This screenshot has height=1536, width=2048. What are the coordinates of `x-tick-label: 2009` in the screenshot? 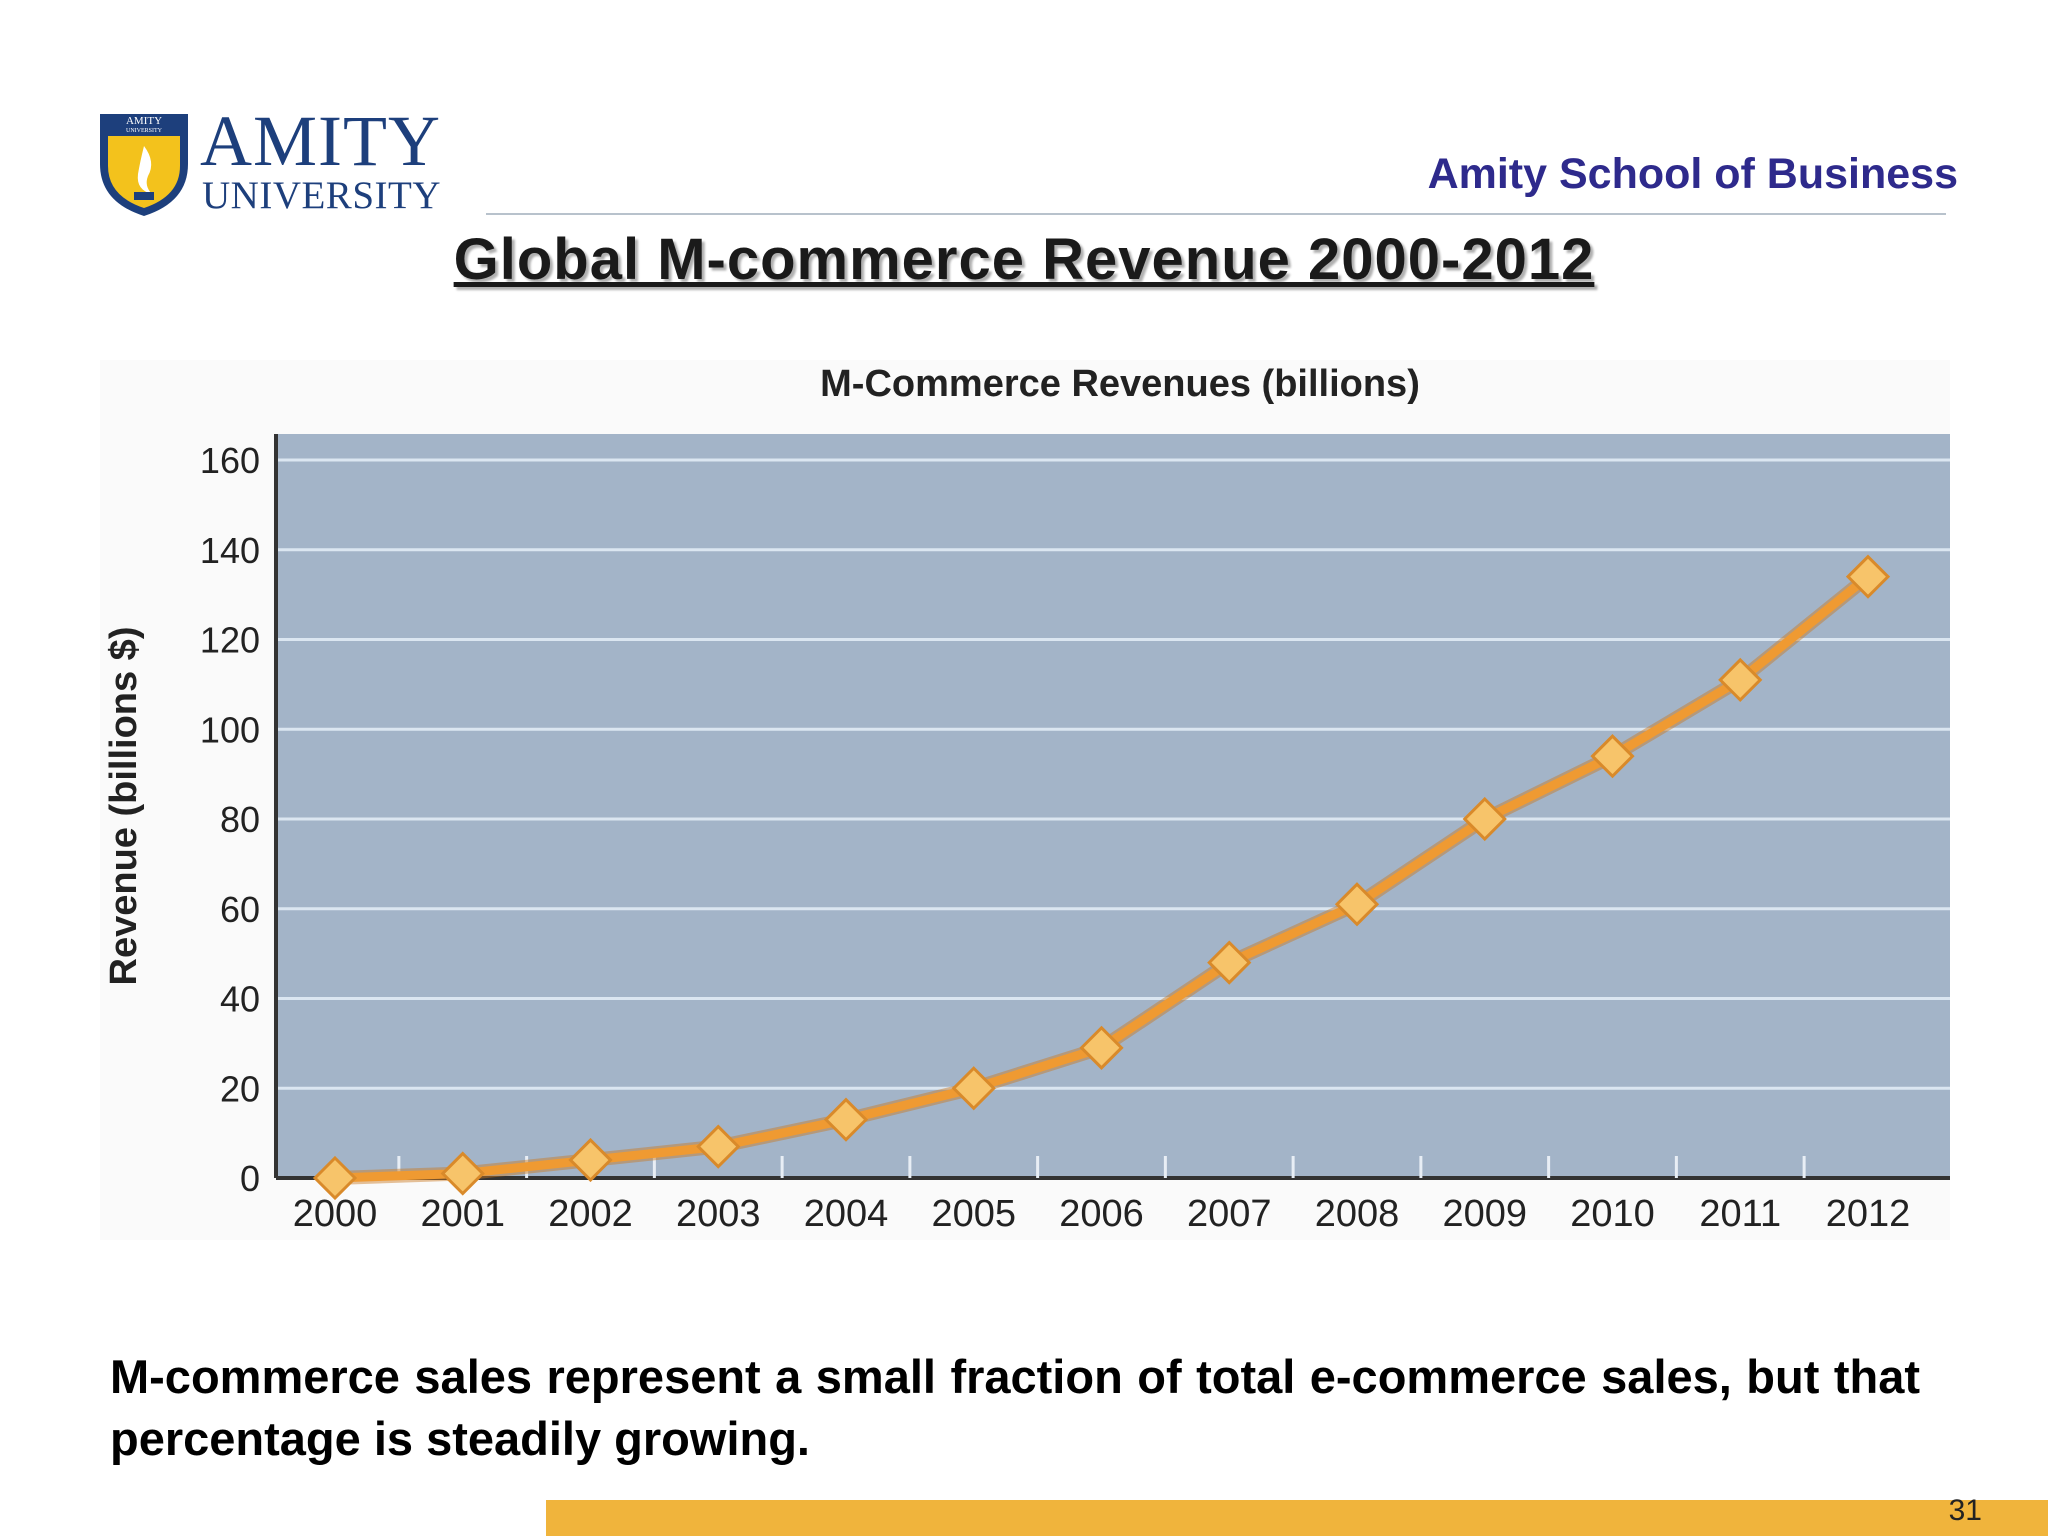 It's located at (1484, 1214).